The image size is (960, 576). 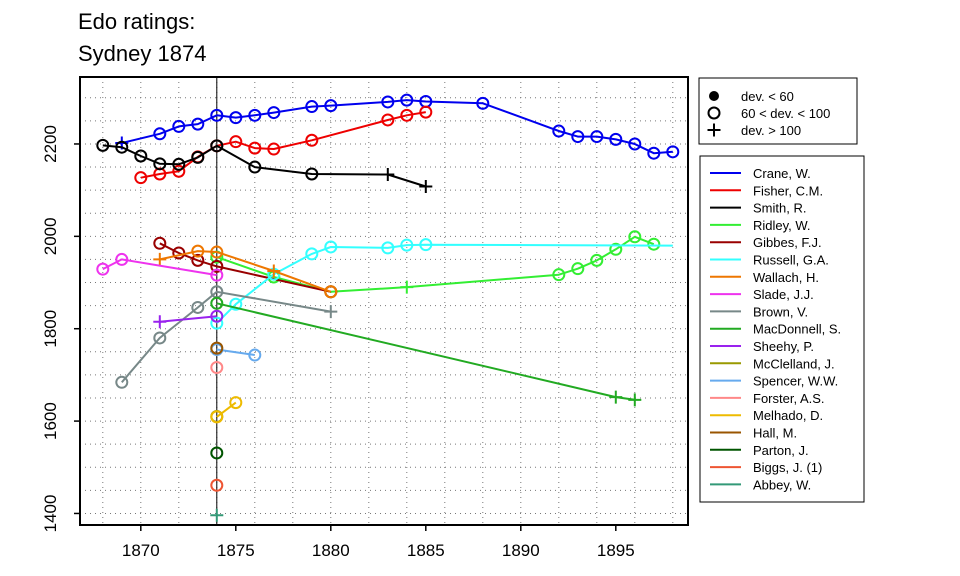 What do you see at coordinates (785, 113) in the screenshot?
I see `marker-legend-label: 60 < dev. < 100` at bounding box center [785, 113].